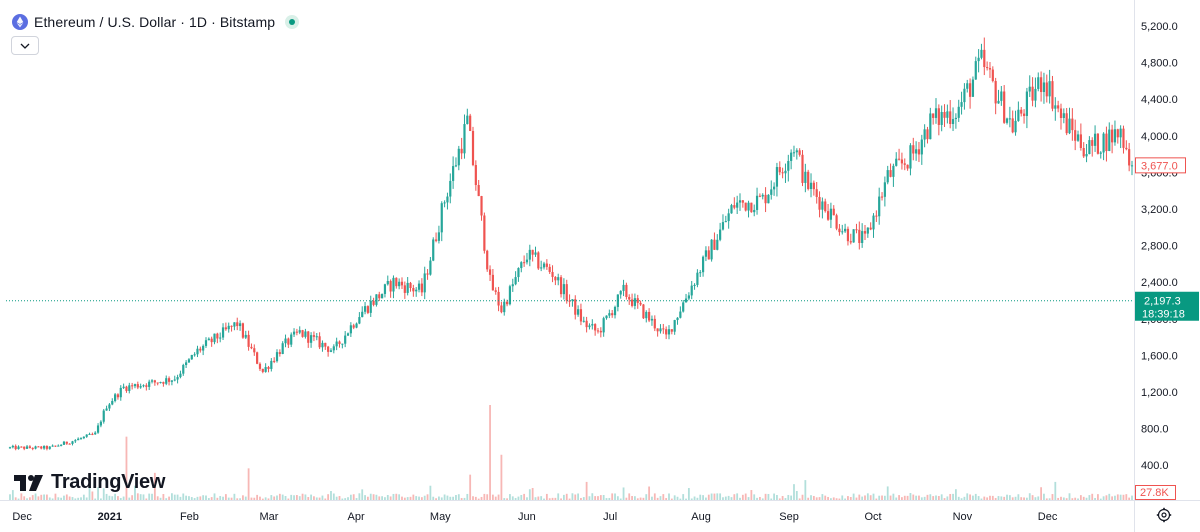 The width and height of the screenshot is (1200, 532). I want to click on price-tick-label: 1,600.0, so click(1159, 356).